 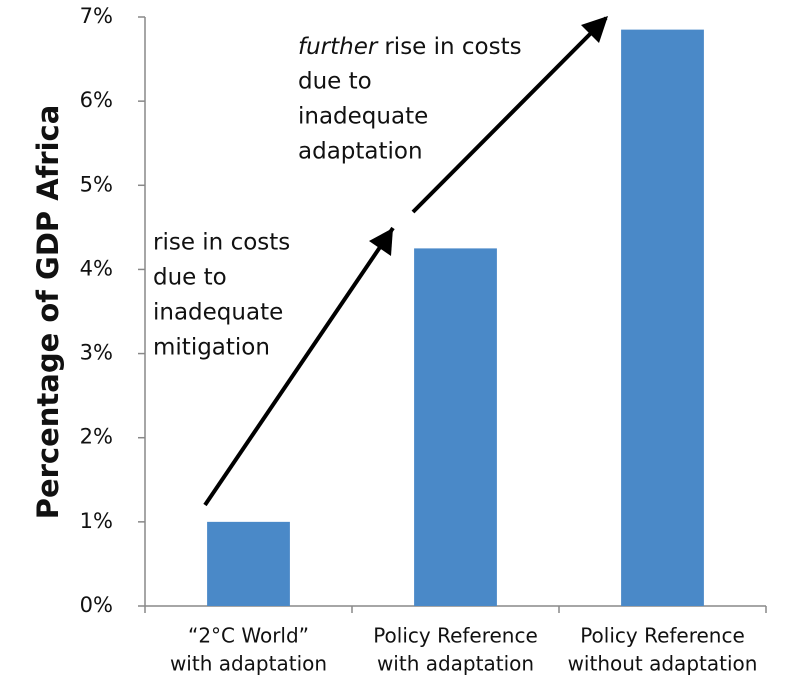 I want to click on y-tick-label: 7%, so click(x=96, y=16).